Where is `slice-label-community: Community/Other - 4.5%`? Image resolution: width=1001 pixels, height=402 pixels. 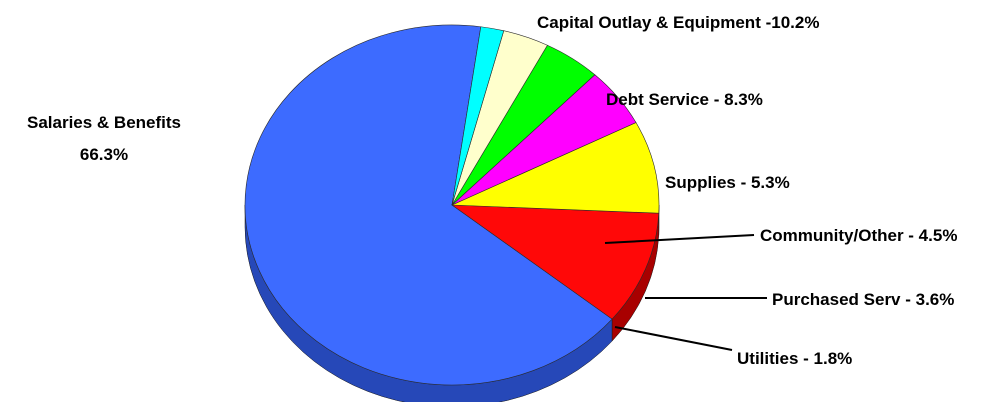
slice-label-community: Community/Other - 4.5% is located at coordinates (858, 235).